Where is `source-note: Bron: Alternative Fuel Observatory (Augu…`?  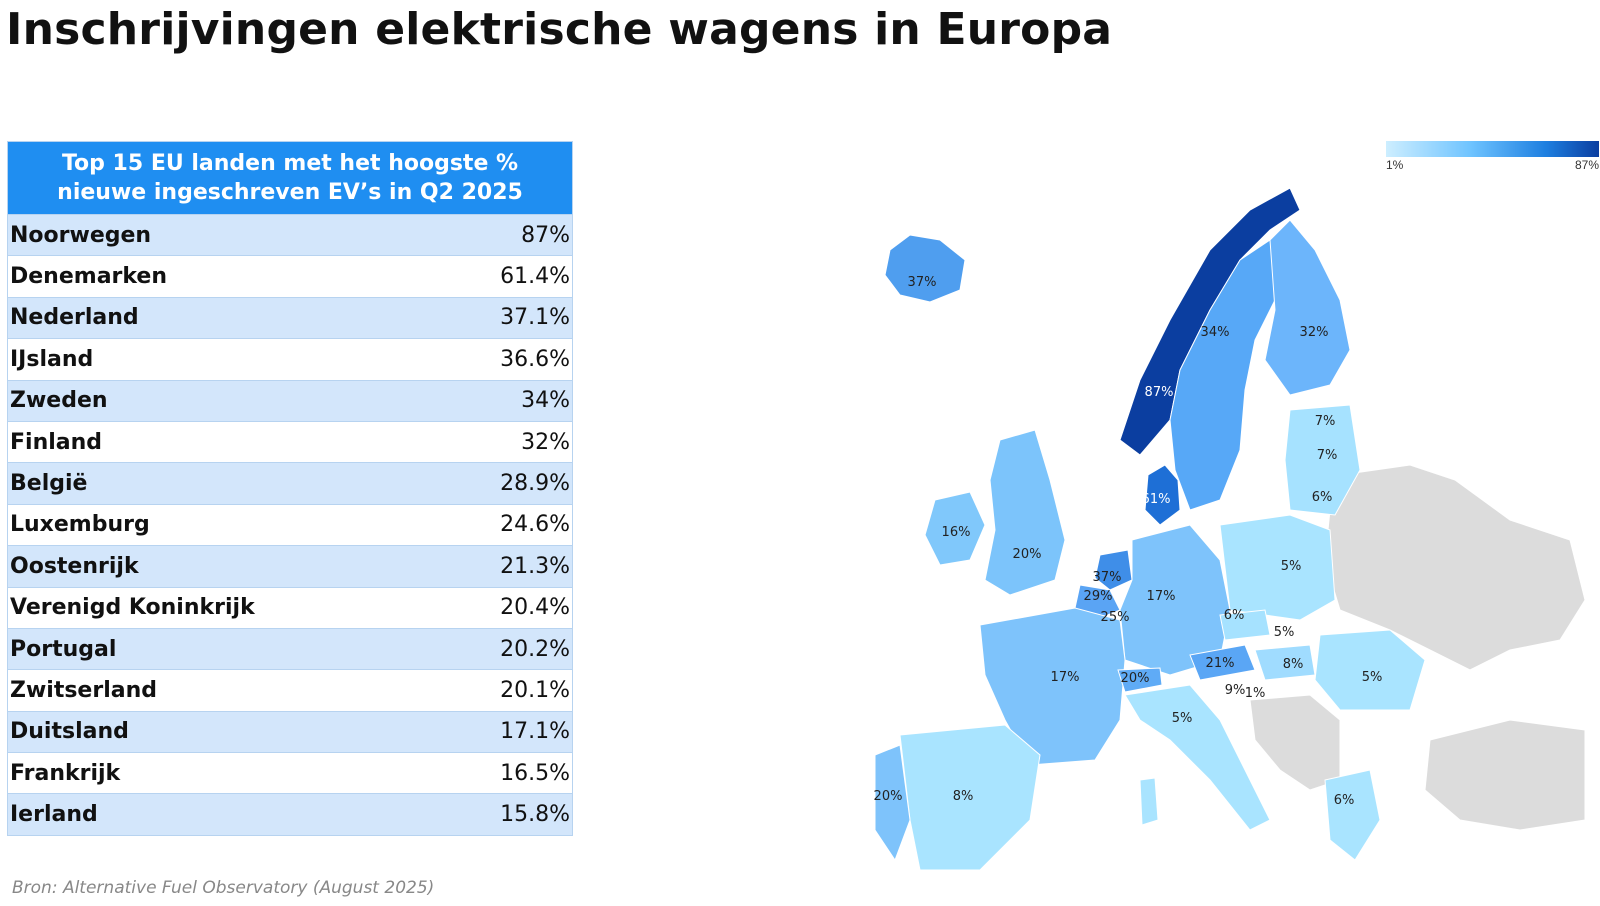
source-note: Bron: Alternative Fuel Observatory (Augu… is located at coordinates (223, 888).